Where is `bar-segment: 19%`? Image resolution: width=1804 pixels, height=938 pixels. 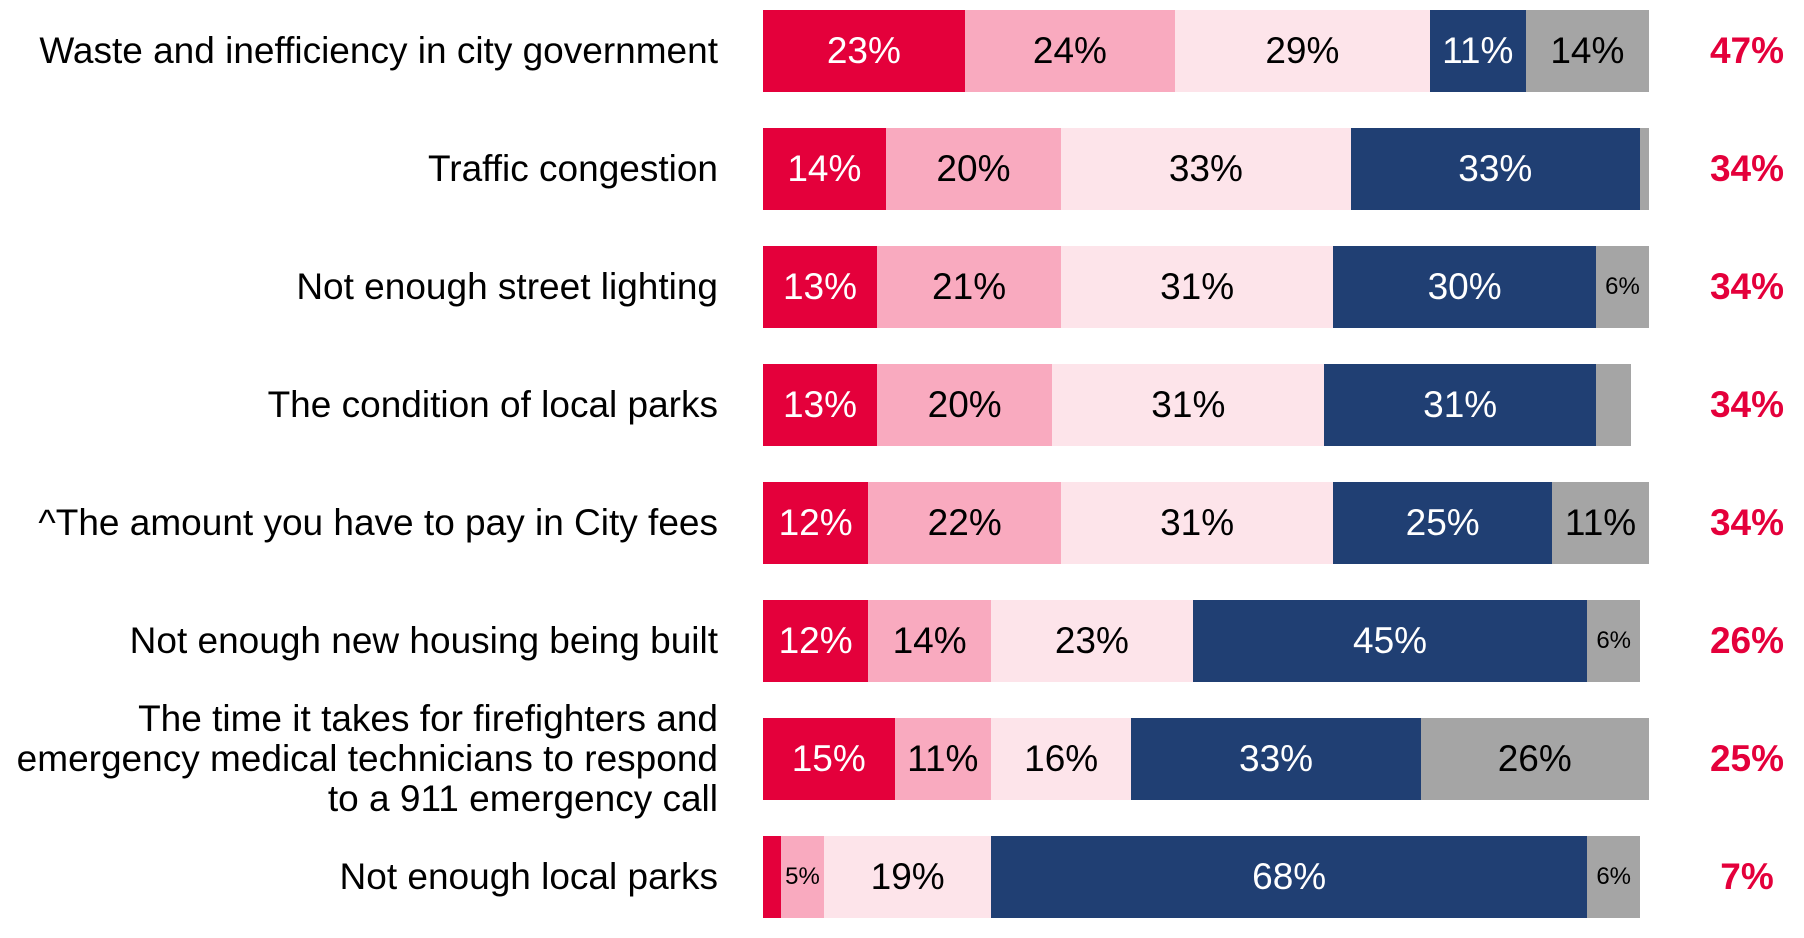
bar-segment: 19% is located at coordinates (907, 877).